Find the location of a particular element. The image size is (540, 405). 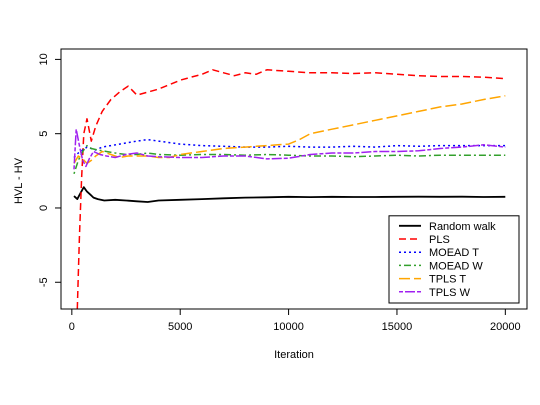

legend-label: PLS is located at coordinates (439, 240).